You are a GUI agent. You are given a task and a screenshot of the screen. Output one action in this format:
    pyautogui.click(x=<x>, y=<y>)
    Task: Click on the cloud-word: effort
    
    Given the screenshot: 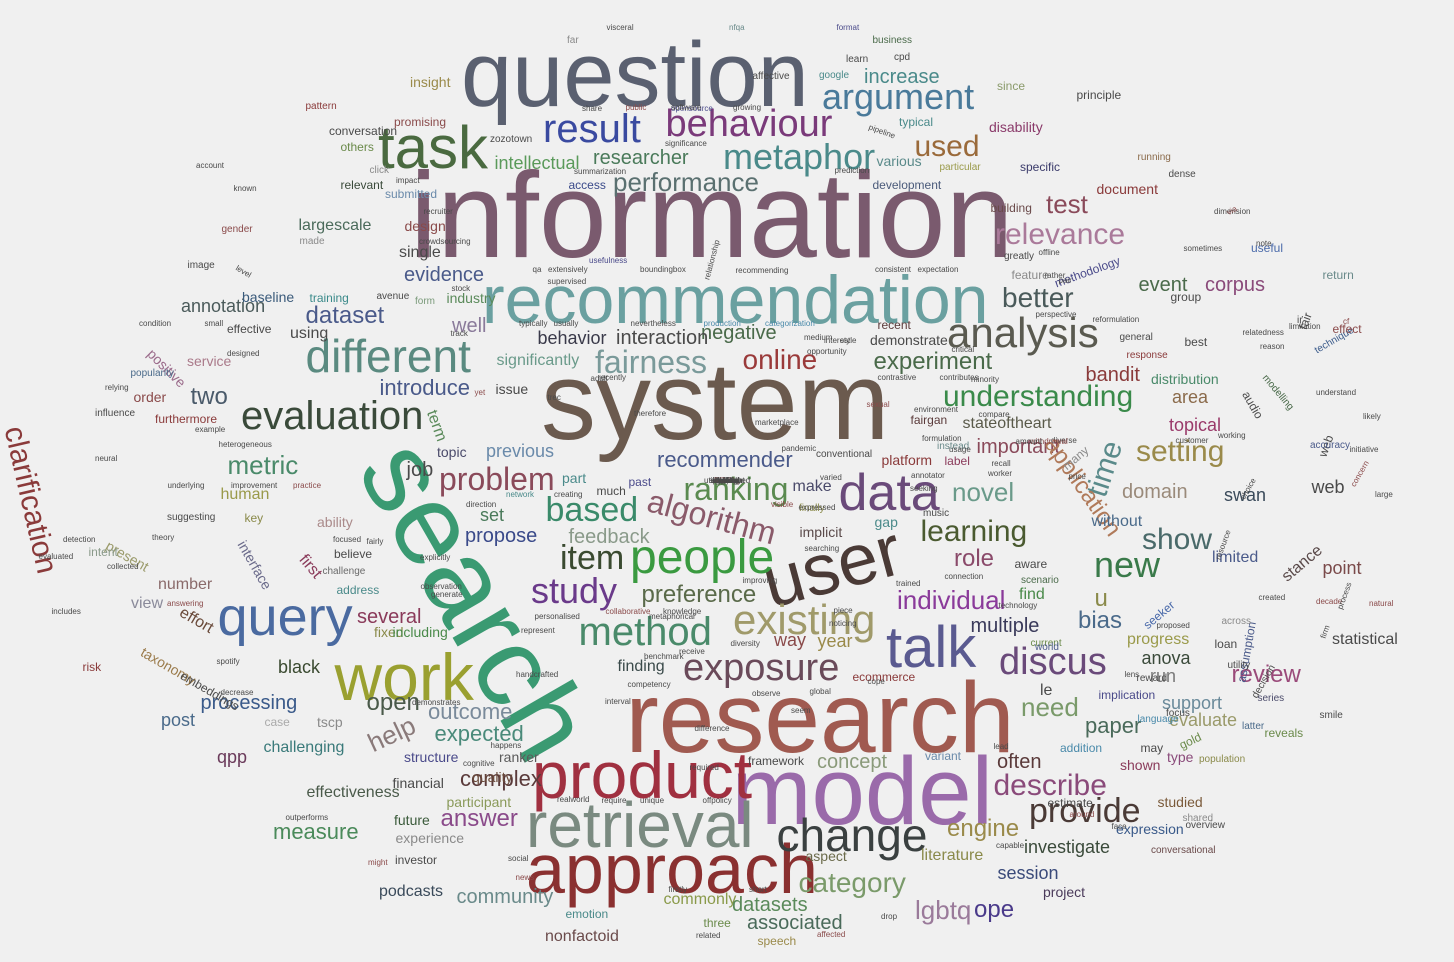 What is the action you would take?
    pyautogui.click(x=196, y=620)
    